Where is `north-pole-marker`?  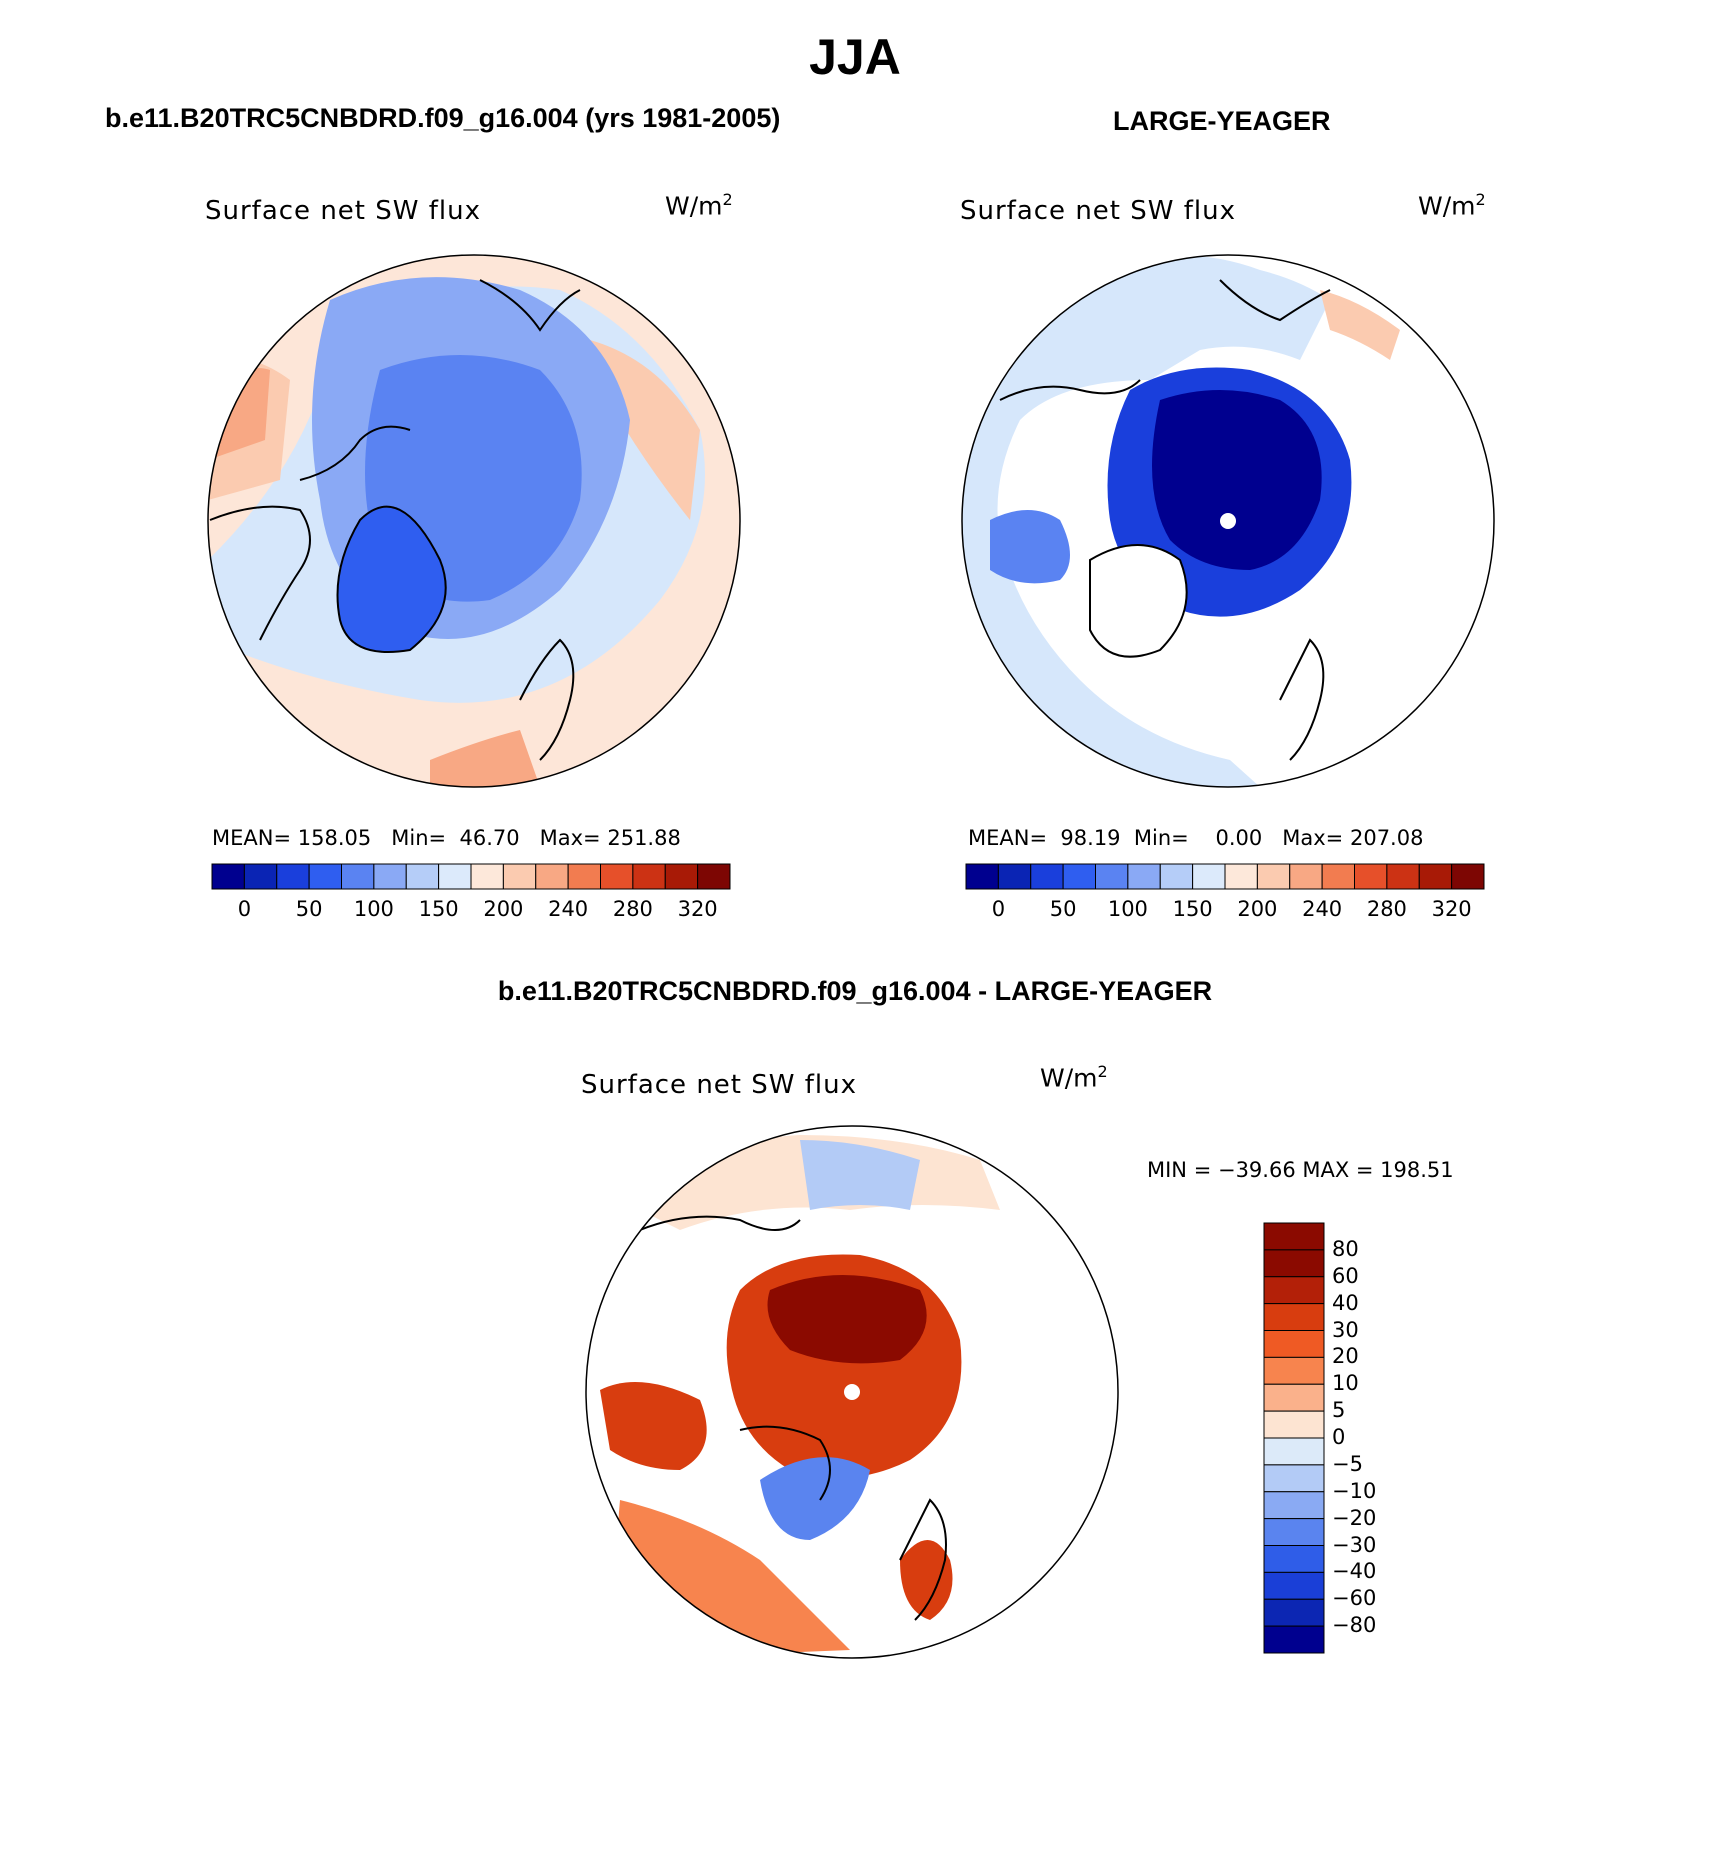
north-pole-marker is located at coordinates (1228, 521).